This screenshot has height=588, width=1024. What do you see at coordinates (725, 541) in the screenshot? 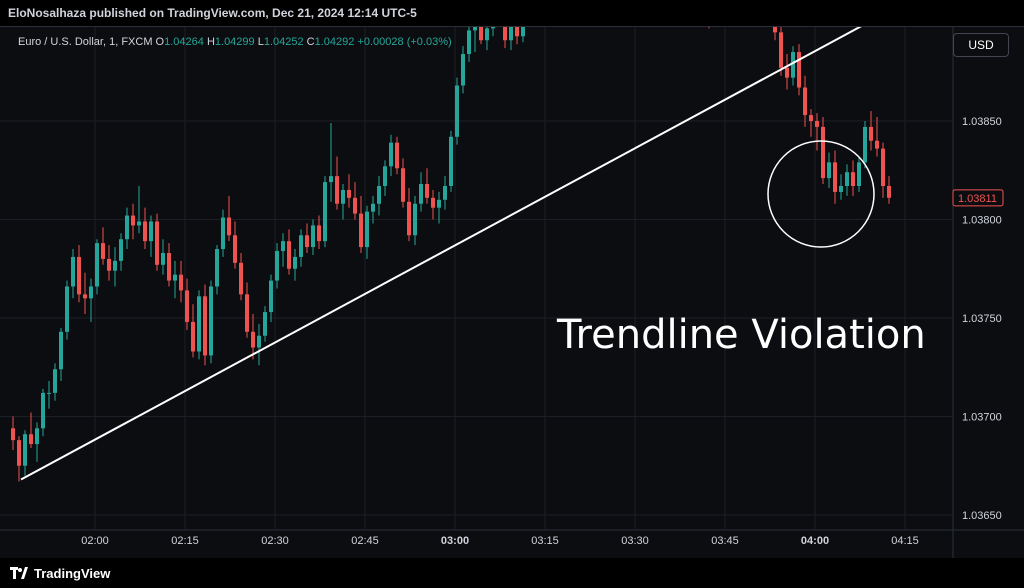
I see `x-tick-label: 03:45` at bounding box center [725, 541].